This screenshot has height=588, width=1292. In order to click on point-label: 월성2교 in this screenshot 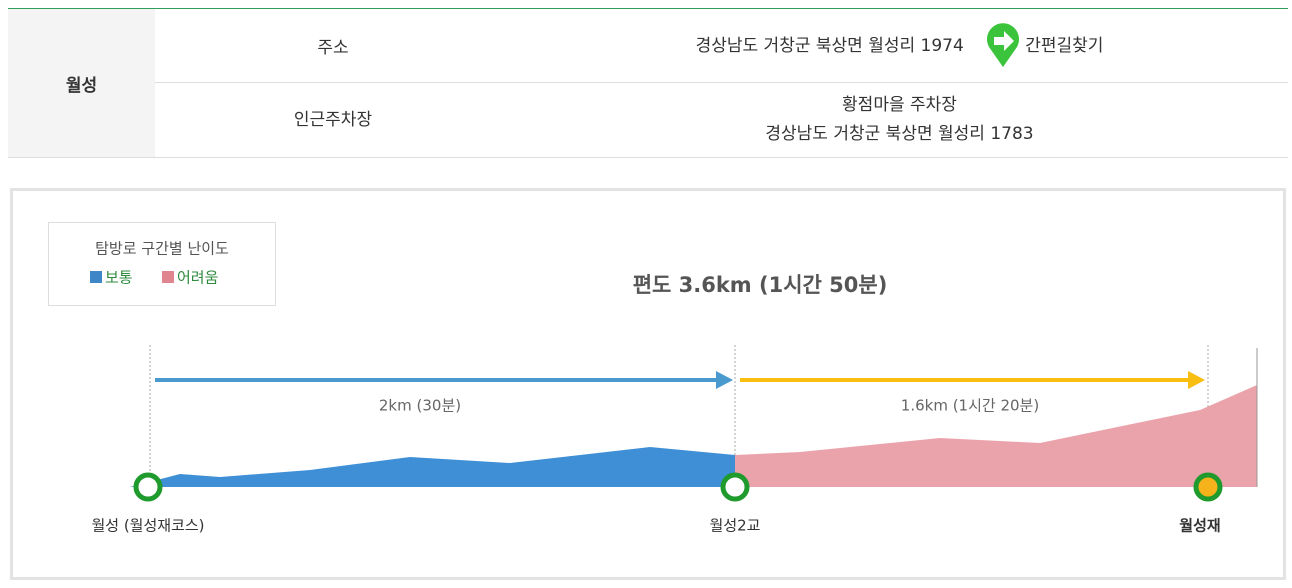, I will do `click(735, 526)`.